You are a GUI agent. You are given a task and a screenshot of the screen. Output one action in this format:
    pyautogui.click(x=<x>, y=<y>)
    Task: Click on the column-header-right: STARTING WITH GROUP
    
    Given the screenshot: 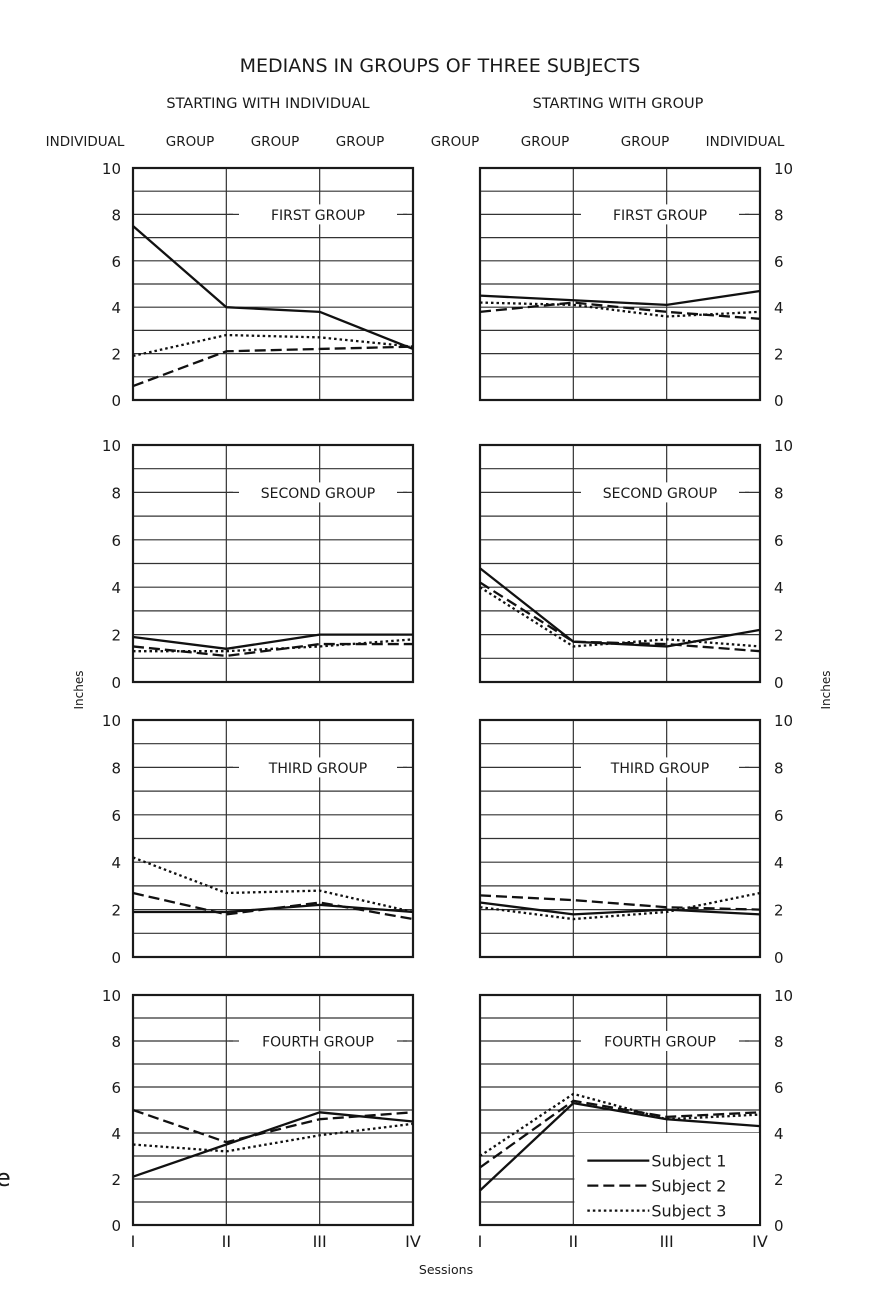 What is the action you would take?
    pyautogui.click(x=618, y=104)
    